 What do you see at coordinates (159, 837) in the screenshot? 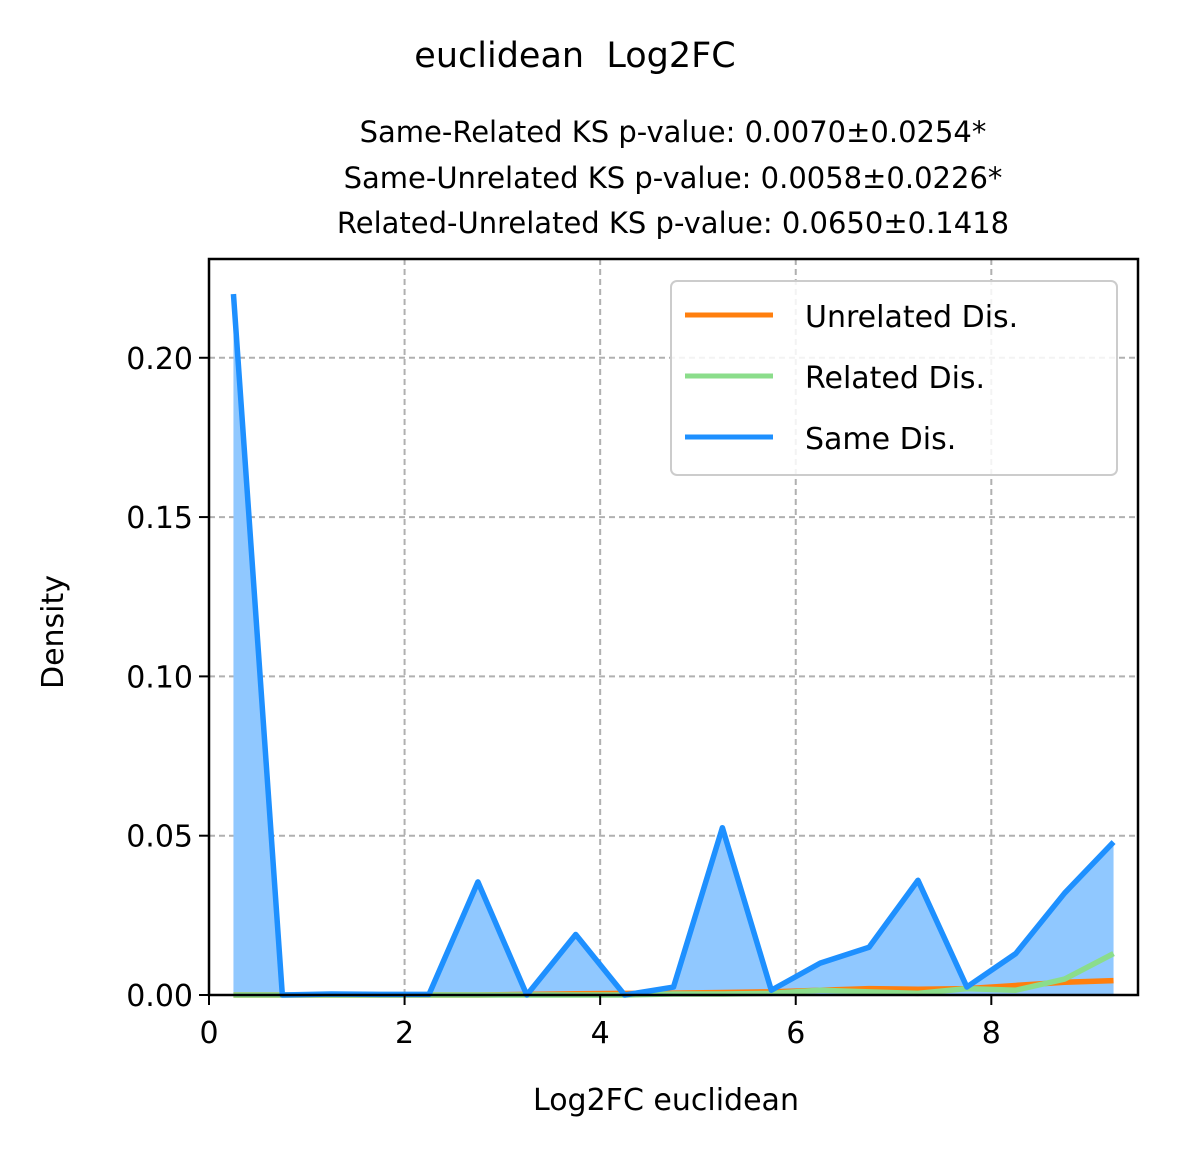
I see `y-tick-label: 0.05` at bounding box center [159, 837].